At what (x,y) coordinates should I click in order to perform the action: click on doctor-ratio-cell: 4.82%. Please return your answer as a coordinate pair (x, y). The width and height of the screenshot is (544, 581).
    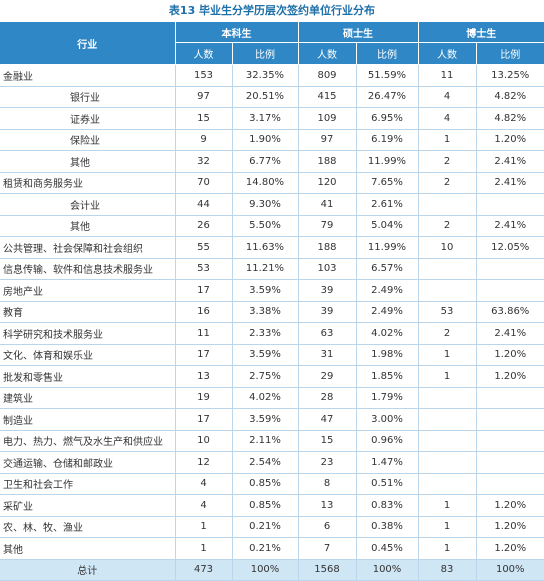
    Looking at the image, I should click on (510, 118).